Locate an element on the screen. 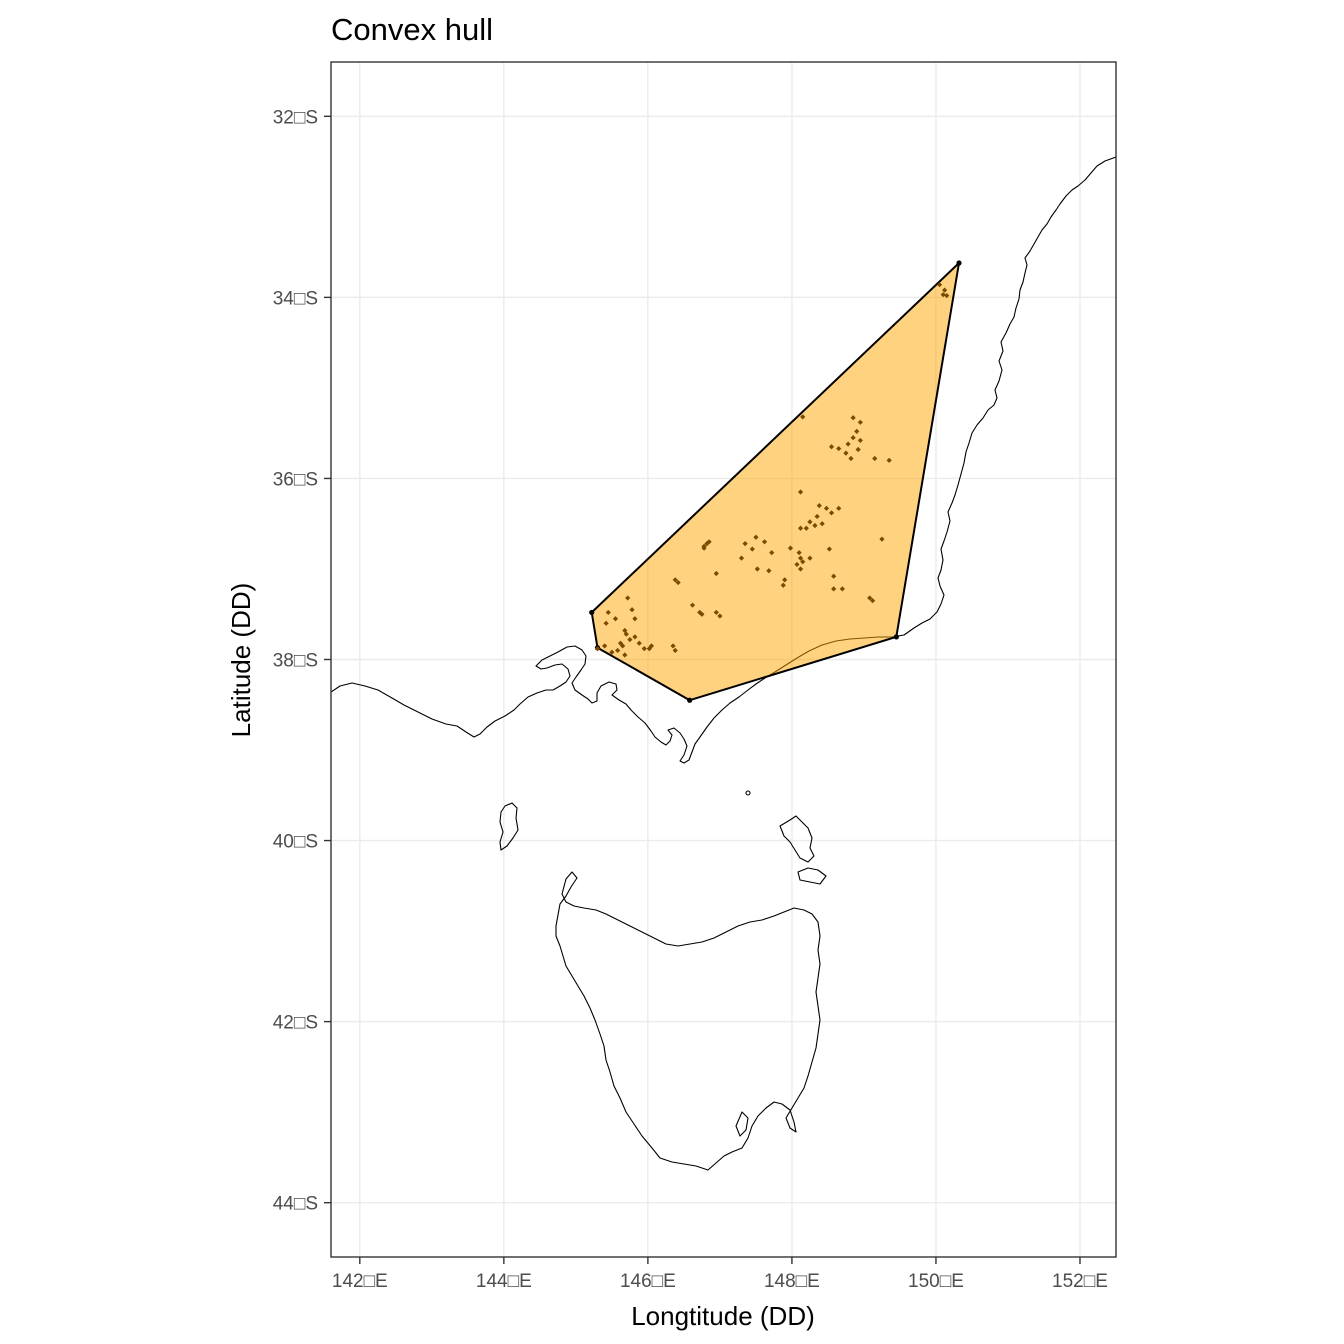 This screenshot has height=1344, width=1344. x-tick-label: 152□E is located at coordinates (1080, 1281).